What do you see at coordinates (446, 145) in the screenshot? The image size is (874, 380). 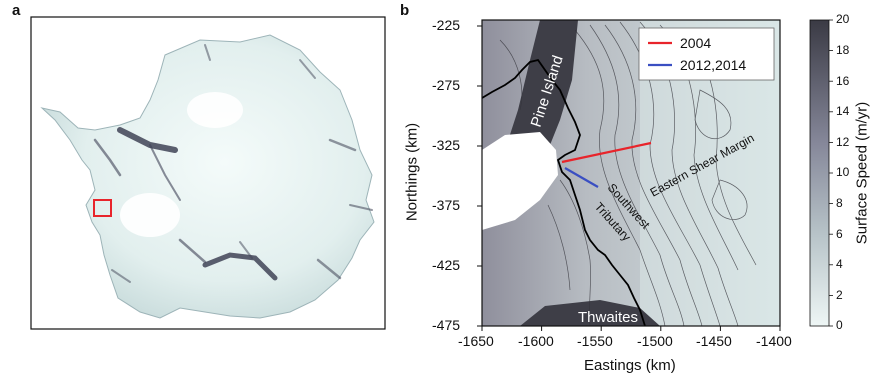 I see `y-tick-label: -325` at bounding box center [446, 145].